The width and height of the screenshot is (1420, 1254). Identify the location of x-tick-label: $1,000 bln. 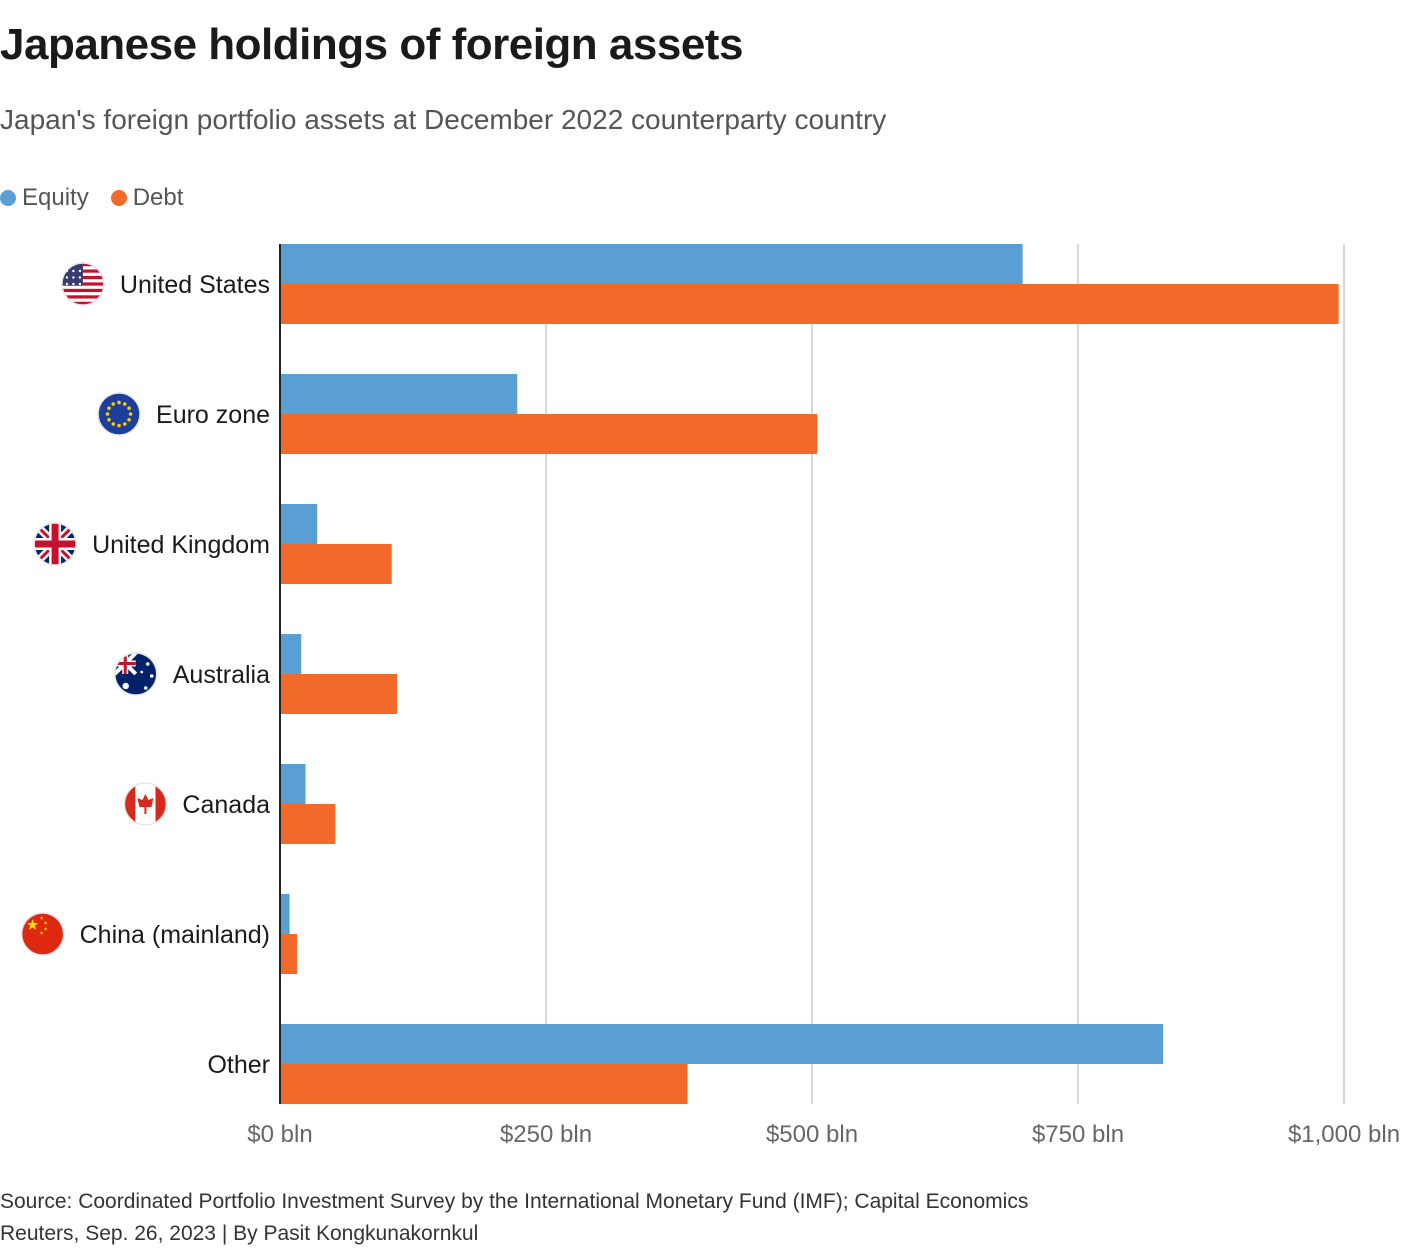
(1344, 1134).